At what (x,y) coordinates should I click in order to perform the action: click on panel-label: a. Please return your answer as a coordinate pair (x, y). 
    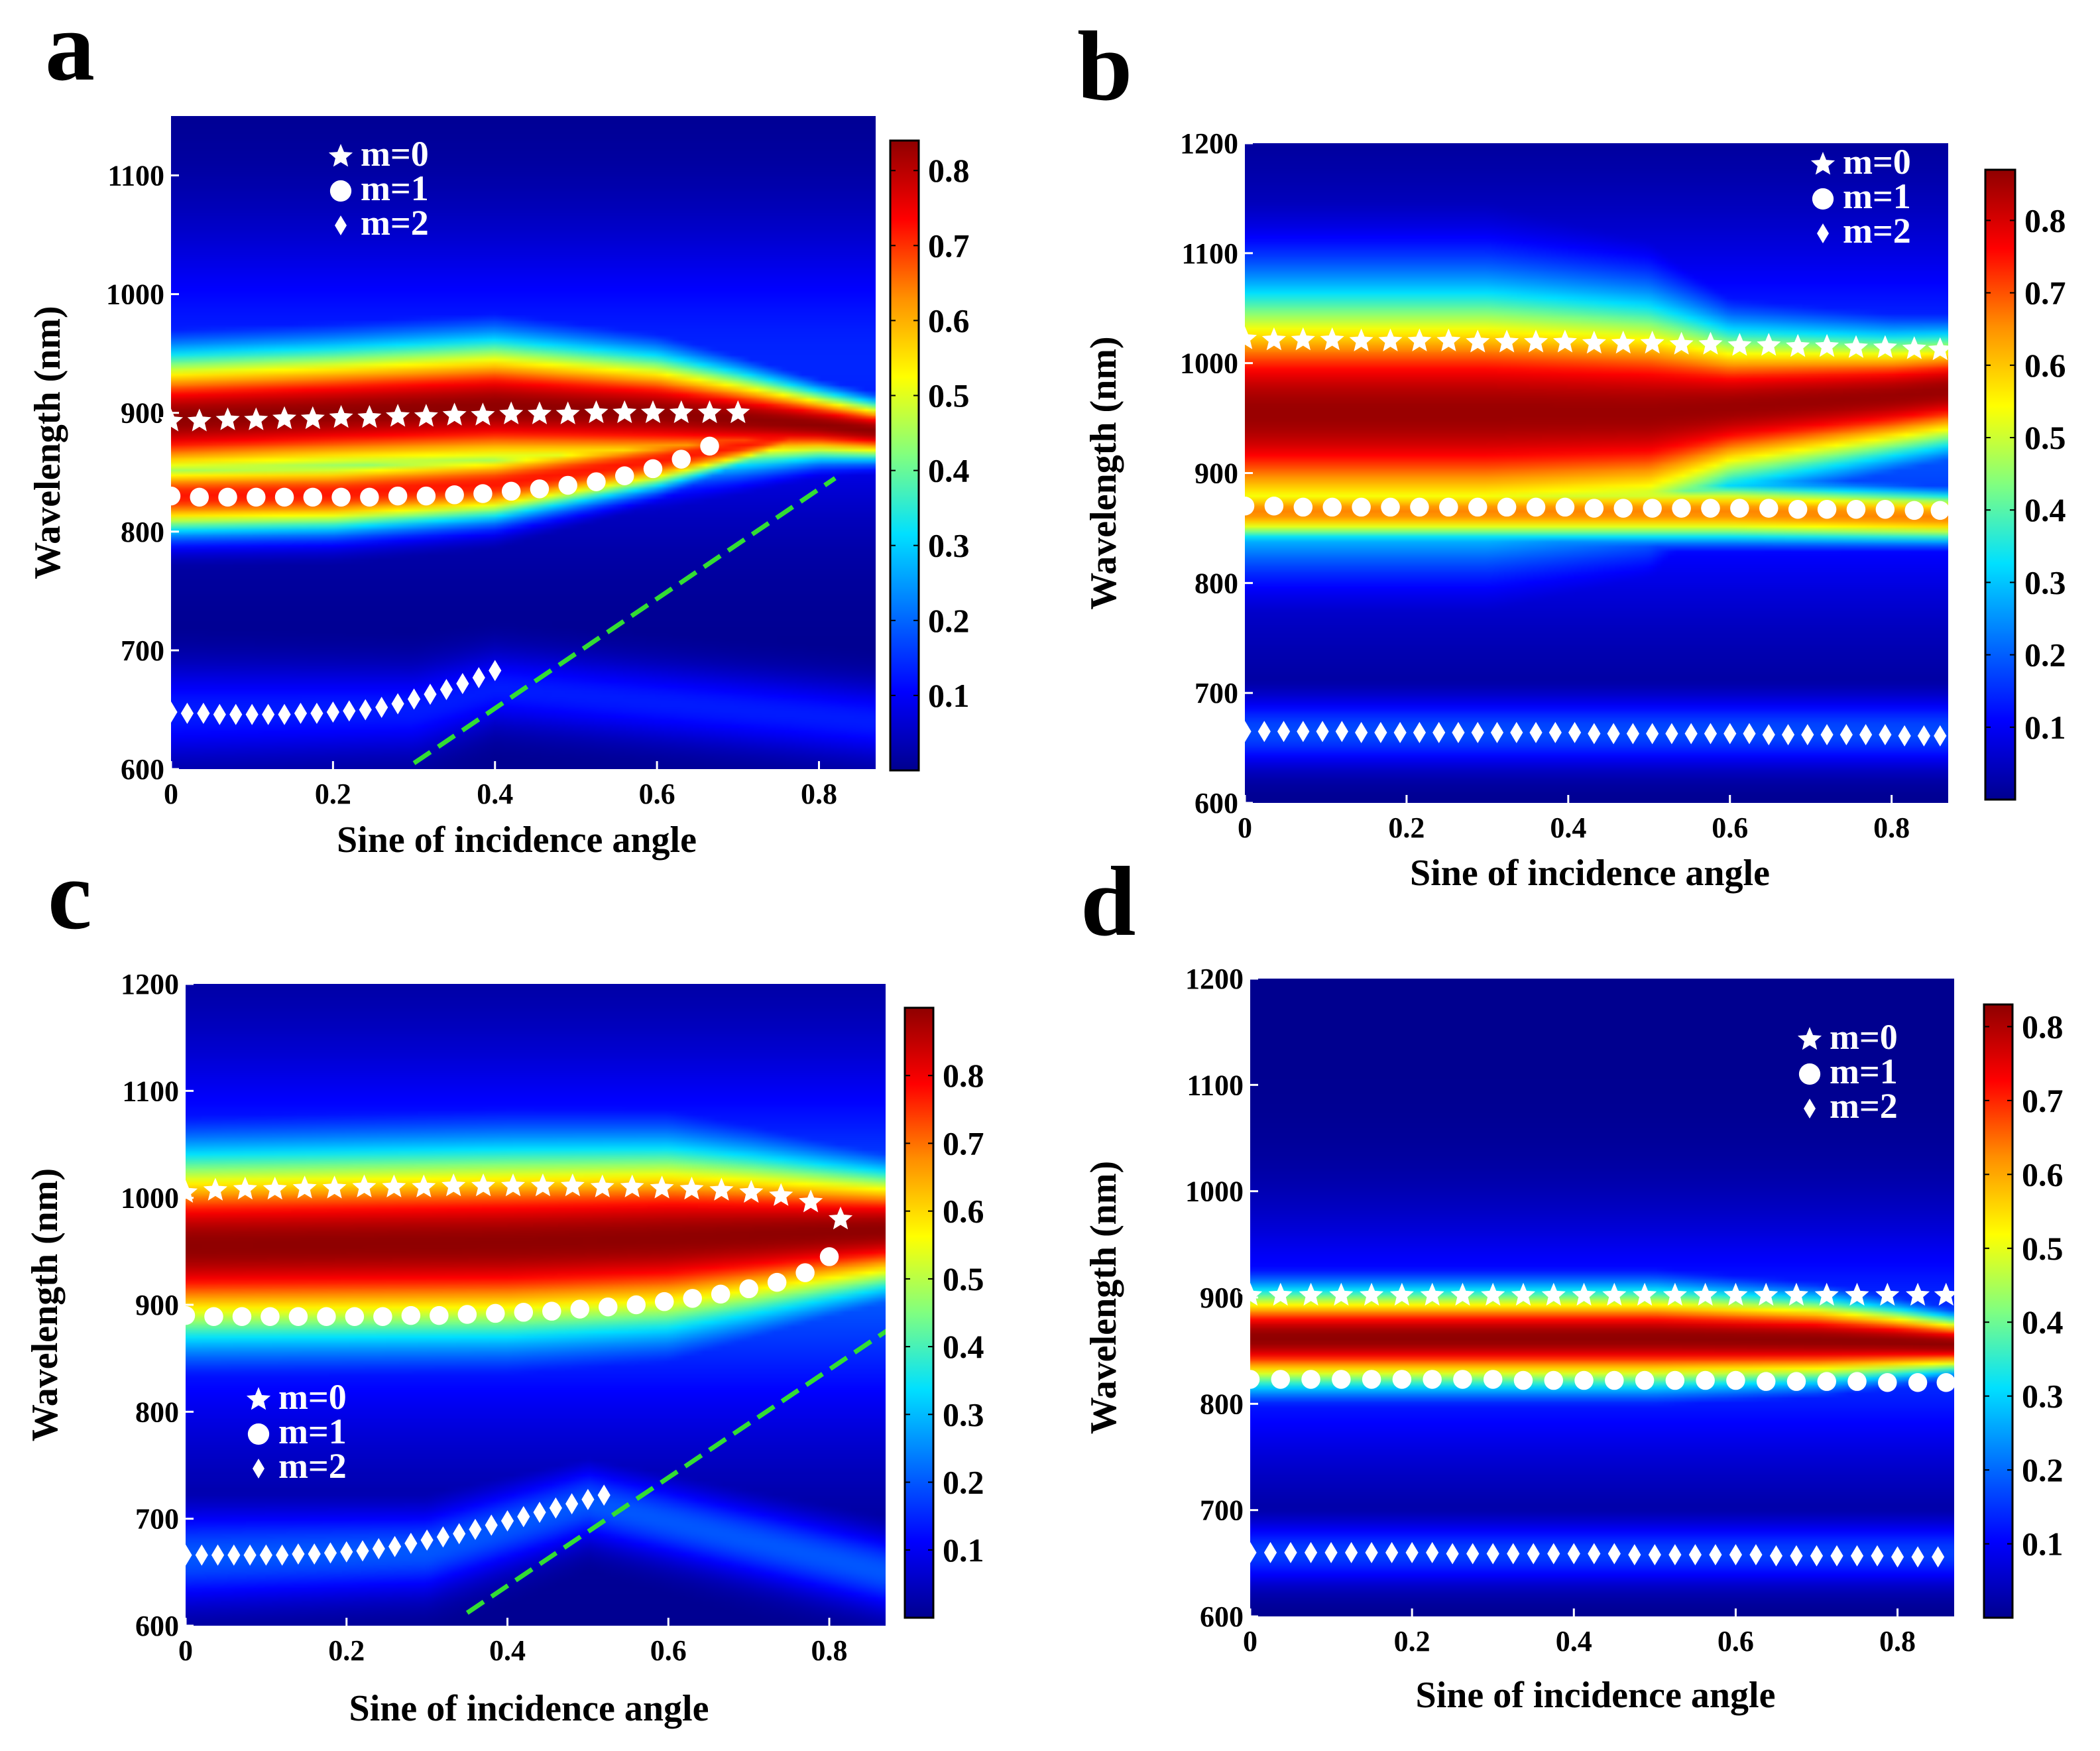
    Looking at the image, I should click on (70, 50).